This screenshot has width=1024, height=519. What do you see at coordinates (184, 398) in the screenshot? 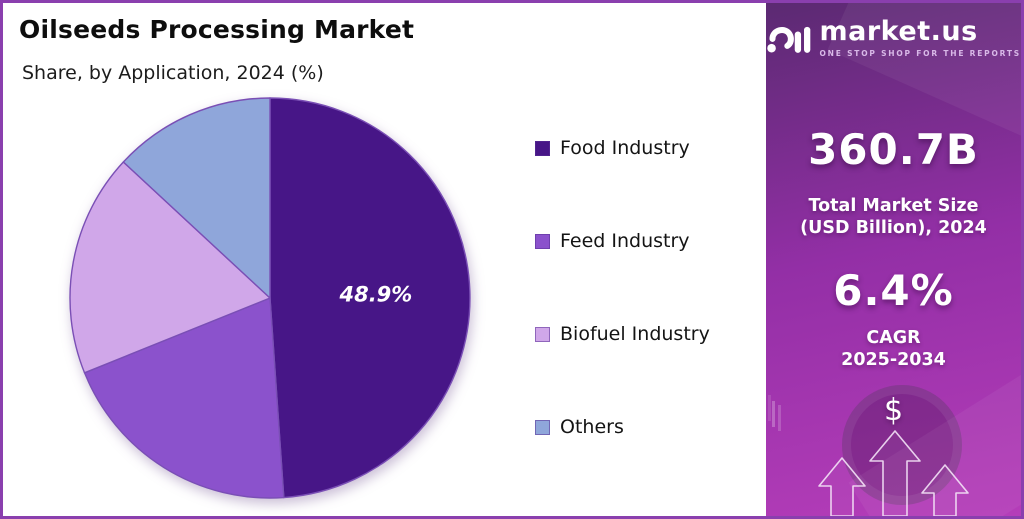
I see `pie-slice-feed-industry` at bounding box center [184, 398].